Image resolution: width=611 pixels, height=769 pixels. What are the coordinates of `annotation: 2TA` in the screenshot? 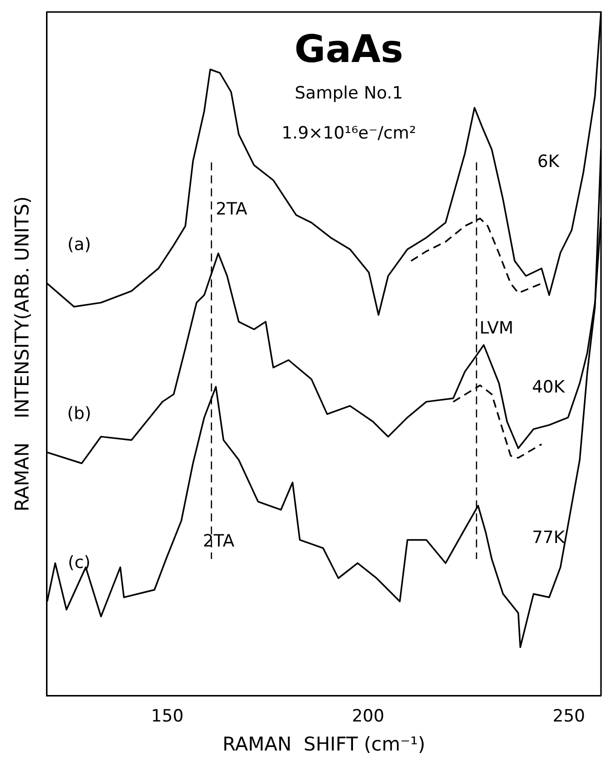 It's located at (218, 541).